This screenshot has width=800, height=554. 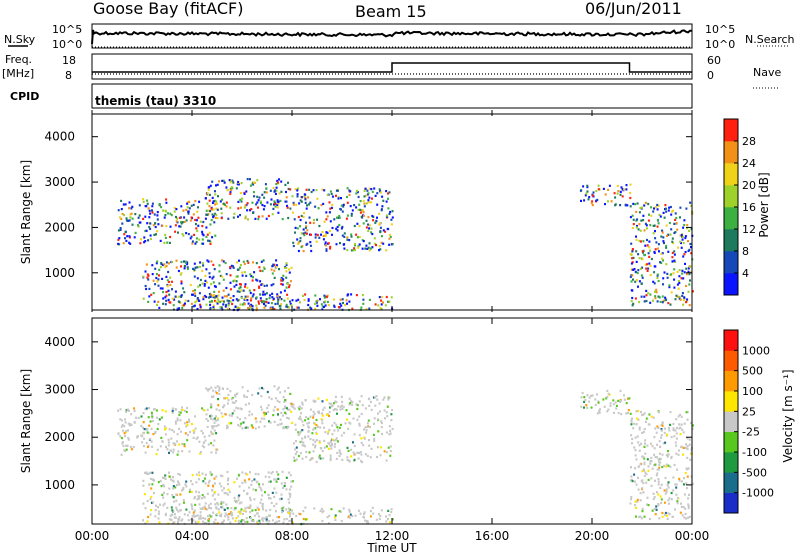 I want to click on colorbar-swatch, so click(x=731, y=503).